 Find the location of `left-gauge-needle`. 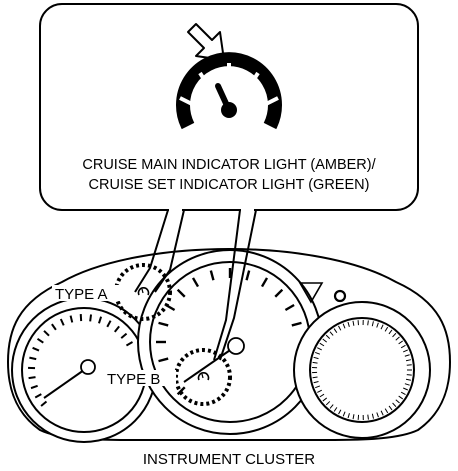

left-gauge-needle is located at coordinates (64, 384).